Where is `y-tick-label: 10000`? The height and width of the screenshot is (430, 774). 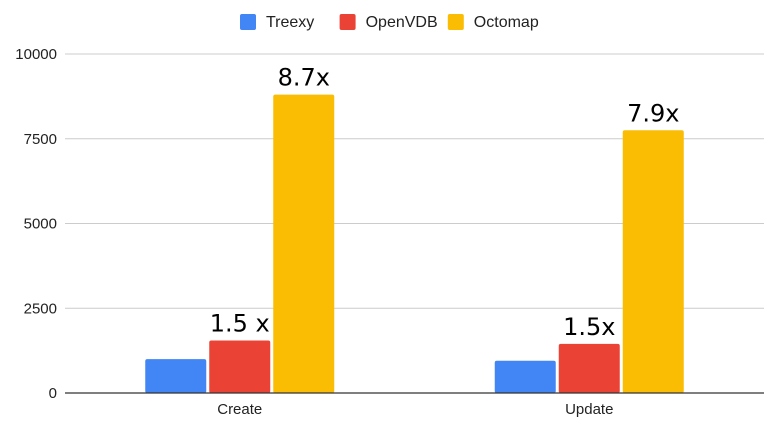 y-tick-label: 10000 is located at coordinates (36, 54).